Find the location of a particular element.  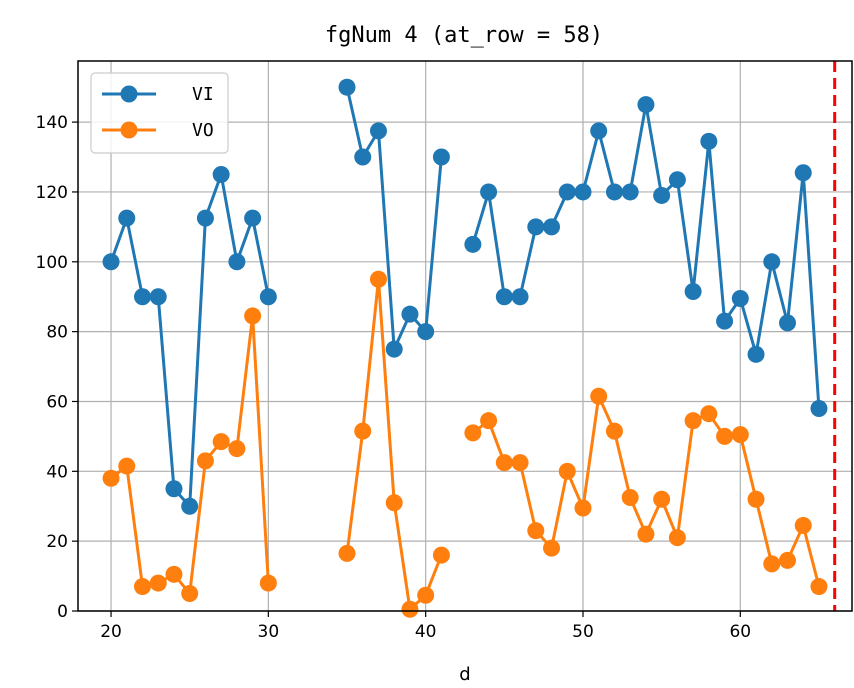

x-tick-label: 30 is located at coordinates (269, 632).